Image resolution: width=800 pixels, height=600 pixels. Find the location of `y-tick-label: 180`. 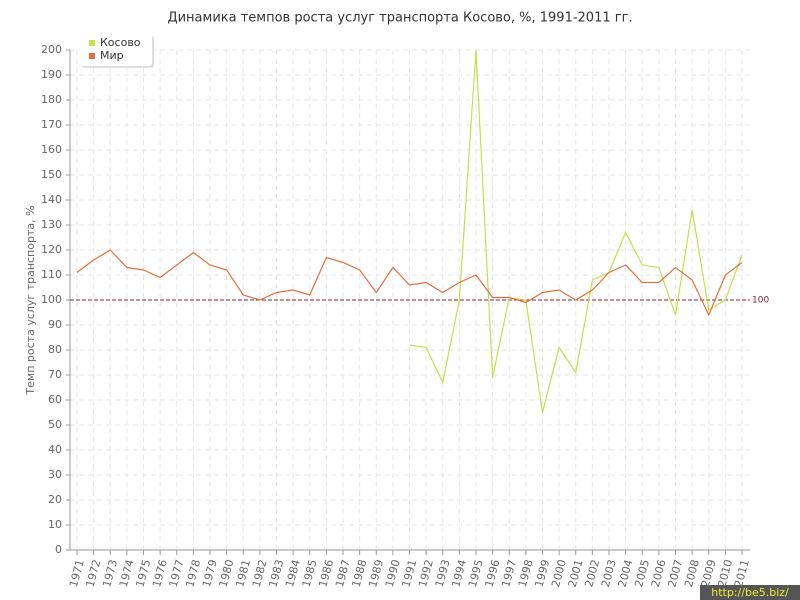

y-tick-label: 180 is located at coordinates (51, 99).